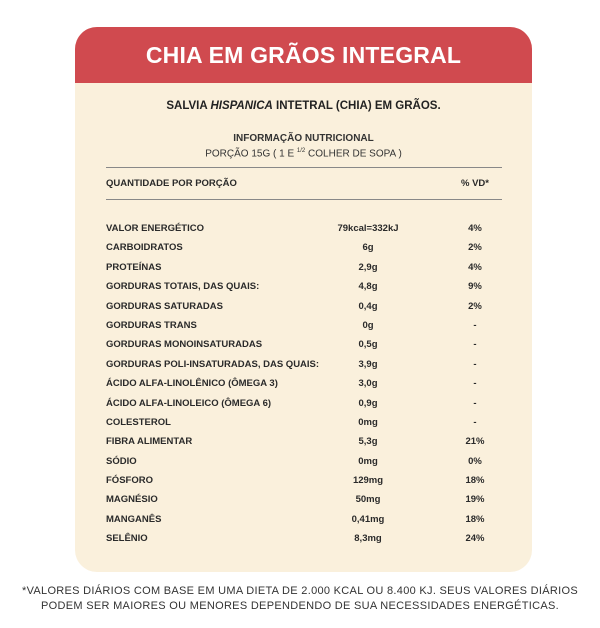 This screenshot has width=600, height=628. I want to click on nutrient-name: FÓSFORO, so click(129, 481).